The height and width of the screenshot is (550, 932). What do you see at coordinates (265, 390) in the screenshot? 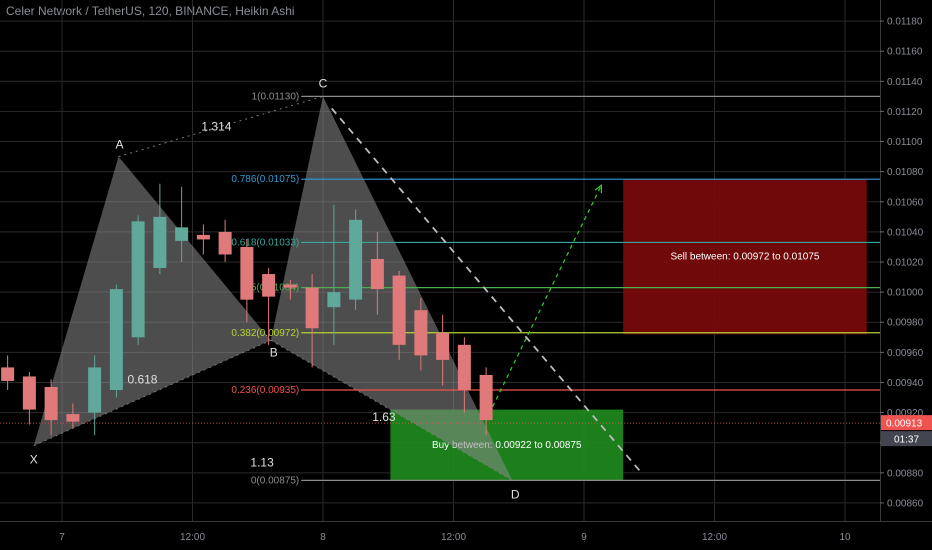
I see `fib-level-label: 0.236(0.00935)` at bounding box center [265, 390].